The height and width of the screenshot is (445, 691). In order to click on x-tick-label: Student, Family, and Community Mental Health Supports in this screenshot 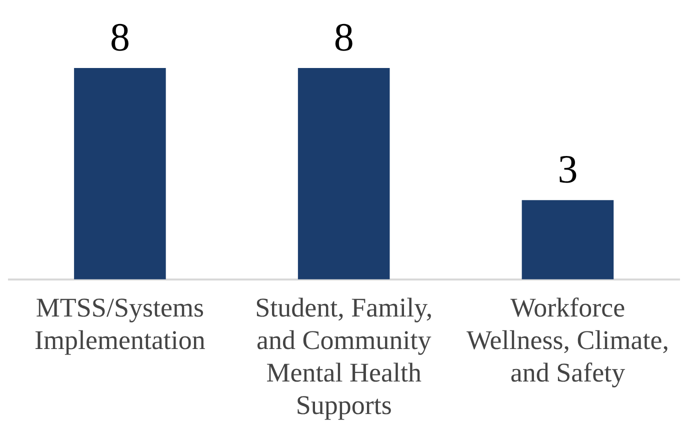, I will do `click(344, 356)`.